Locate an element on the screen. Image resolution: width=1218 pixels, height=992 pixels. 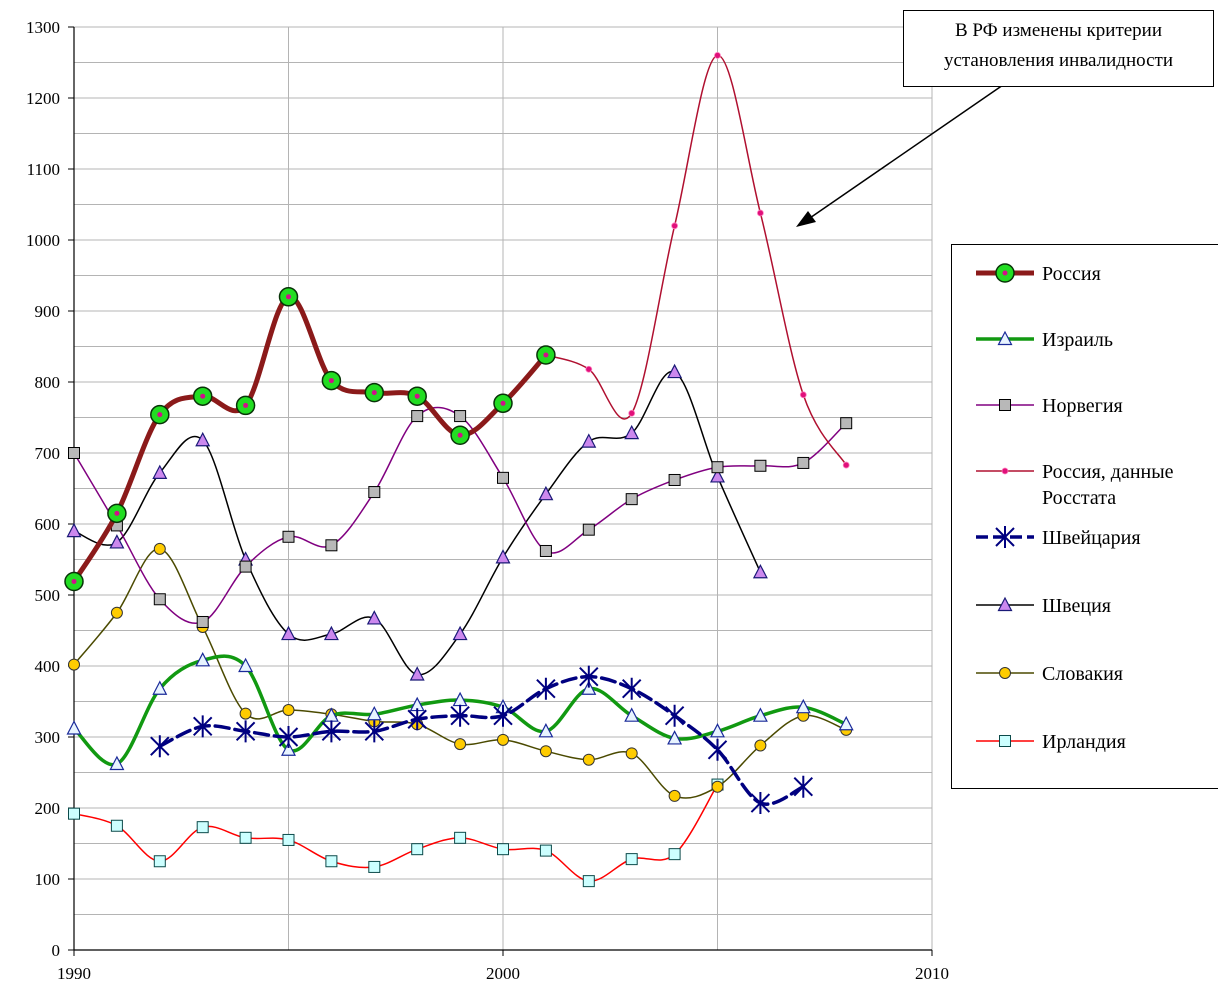
series-1-point-10-center is located at coordinates (460, 435).